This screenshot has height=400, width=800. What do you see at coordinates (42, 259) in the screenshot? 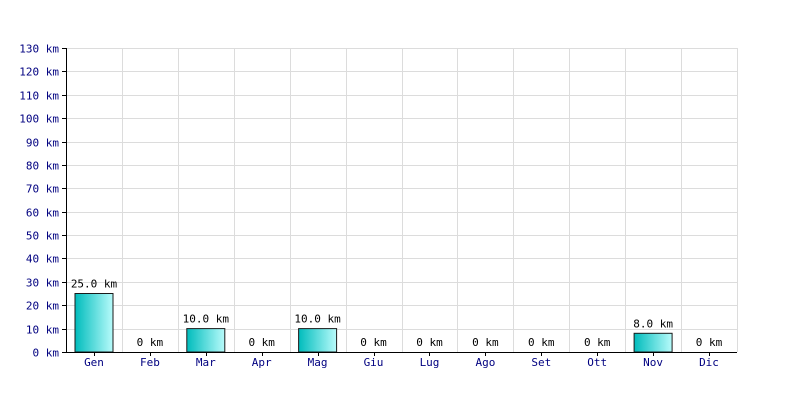
I see `y-tick-label: 40 km` at bounding box center [42, 259].